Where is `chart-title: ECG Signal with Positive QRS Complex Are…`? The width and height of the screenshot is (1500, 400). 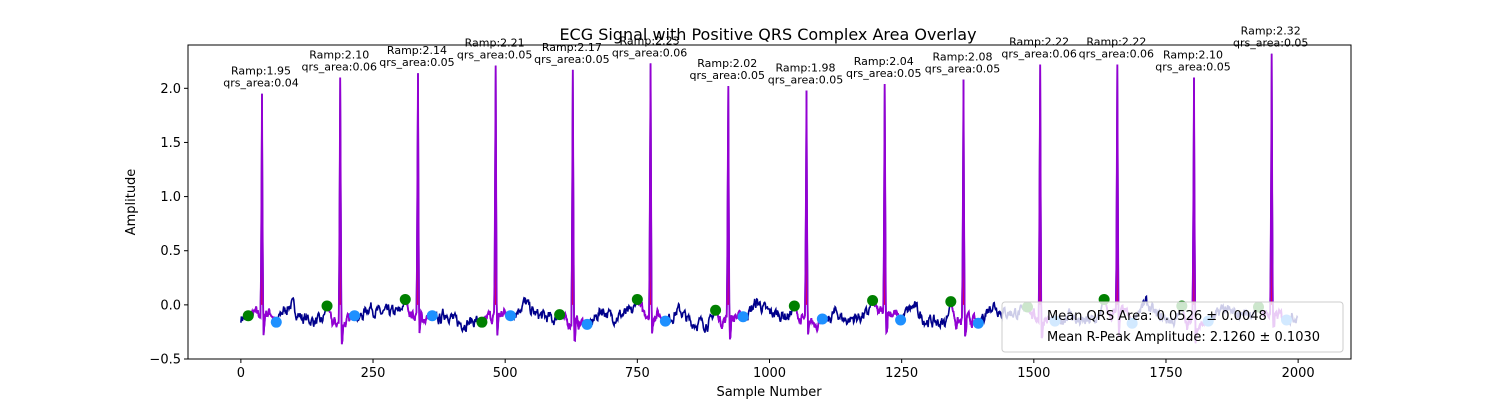 chart-title: ECG Signal with Positive QRS Complex Are… is located at coordinates (767, 34).